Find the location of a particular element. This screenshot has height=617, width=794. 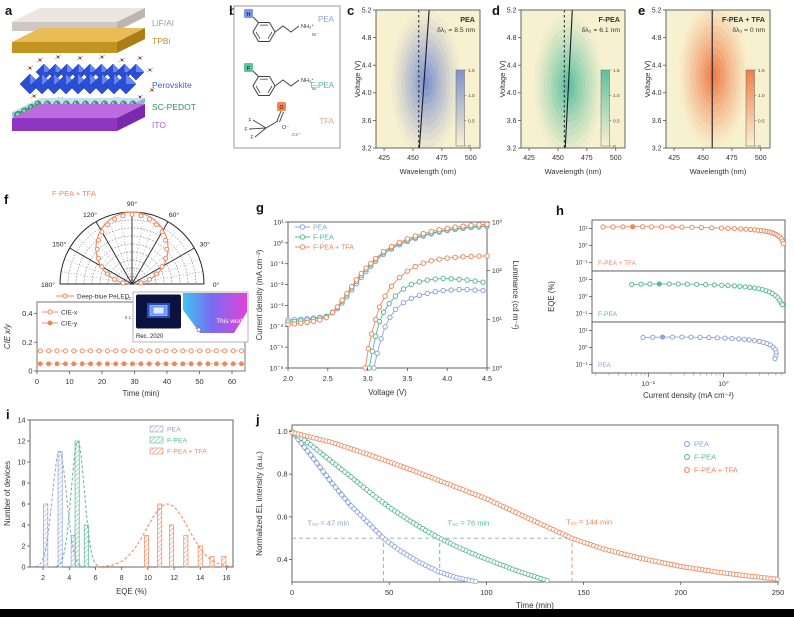

svg-text: PEA is located at coordinates (701, 444).